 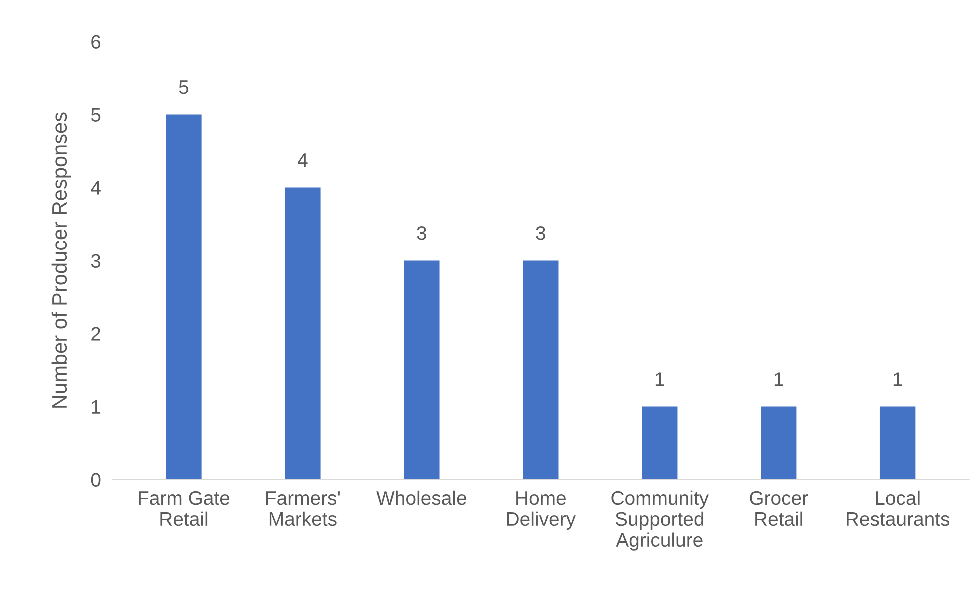 I want to click on x-tick-label: Farm Gate Retail, so click(x=184, y=508).